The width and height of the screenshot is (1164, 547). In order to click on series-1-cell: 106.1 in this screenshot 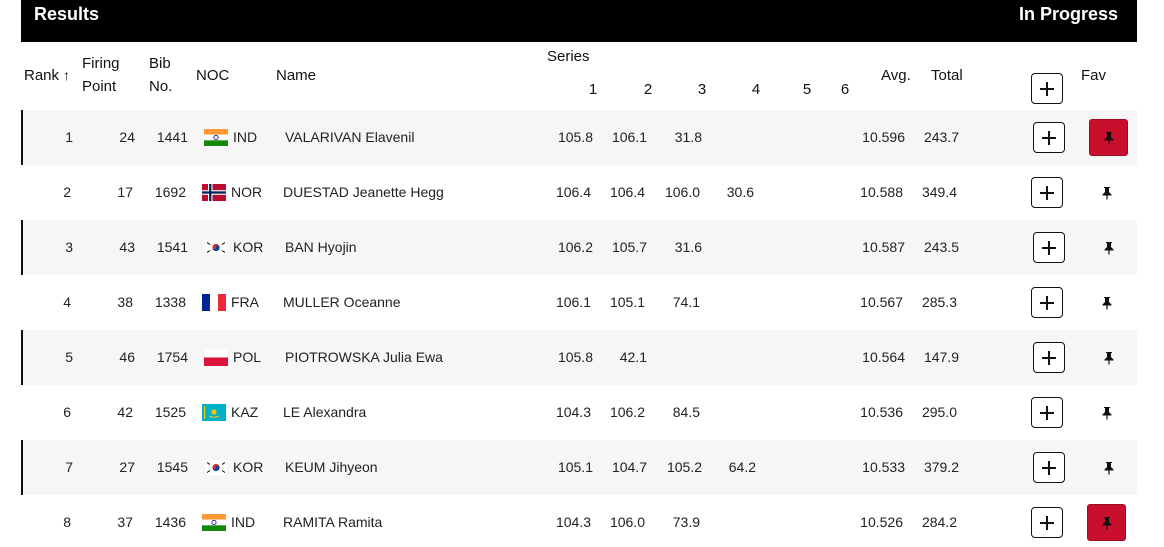, I will do `click(573, 302)`.